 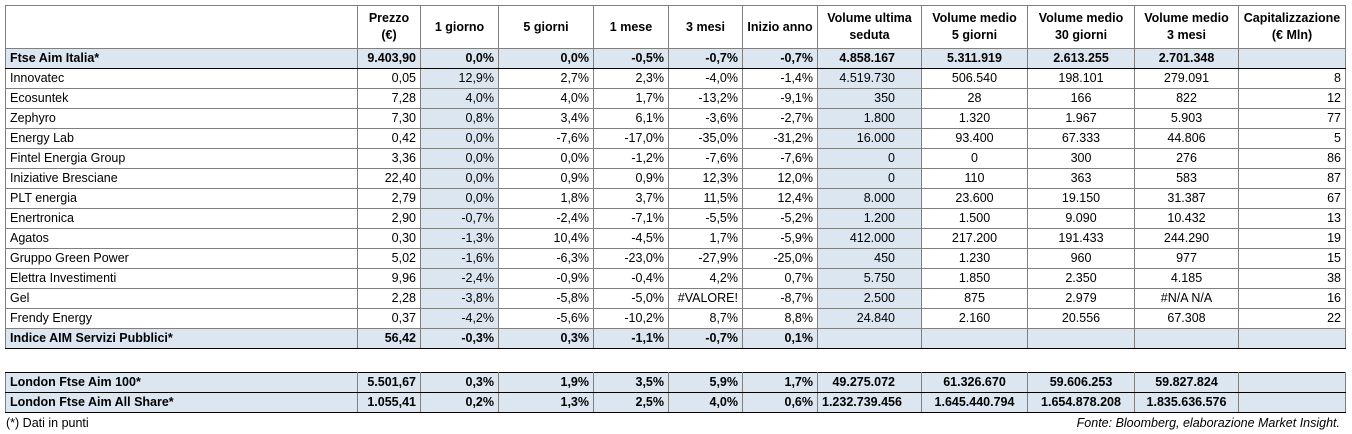 I want to click on table-cell: -3,6%, so click(x=705, y=118).